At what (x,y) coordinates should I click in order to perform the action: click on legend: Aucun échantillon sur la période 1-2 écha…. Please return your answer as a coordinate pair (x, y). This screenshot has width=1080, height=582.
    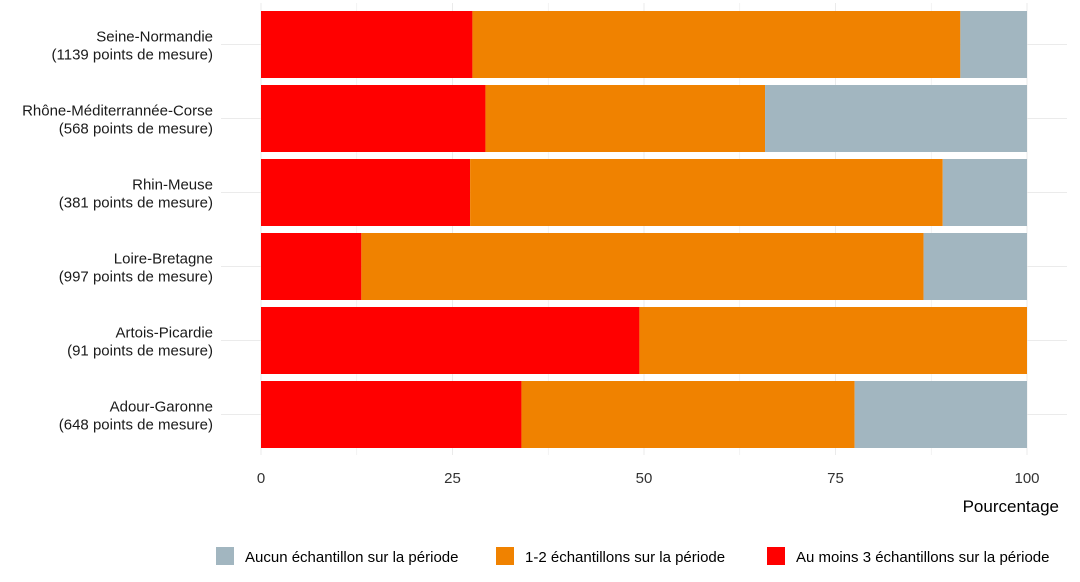
    Looking at the image, I should click on (632, 556).